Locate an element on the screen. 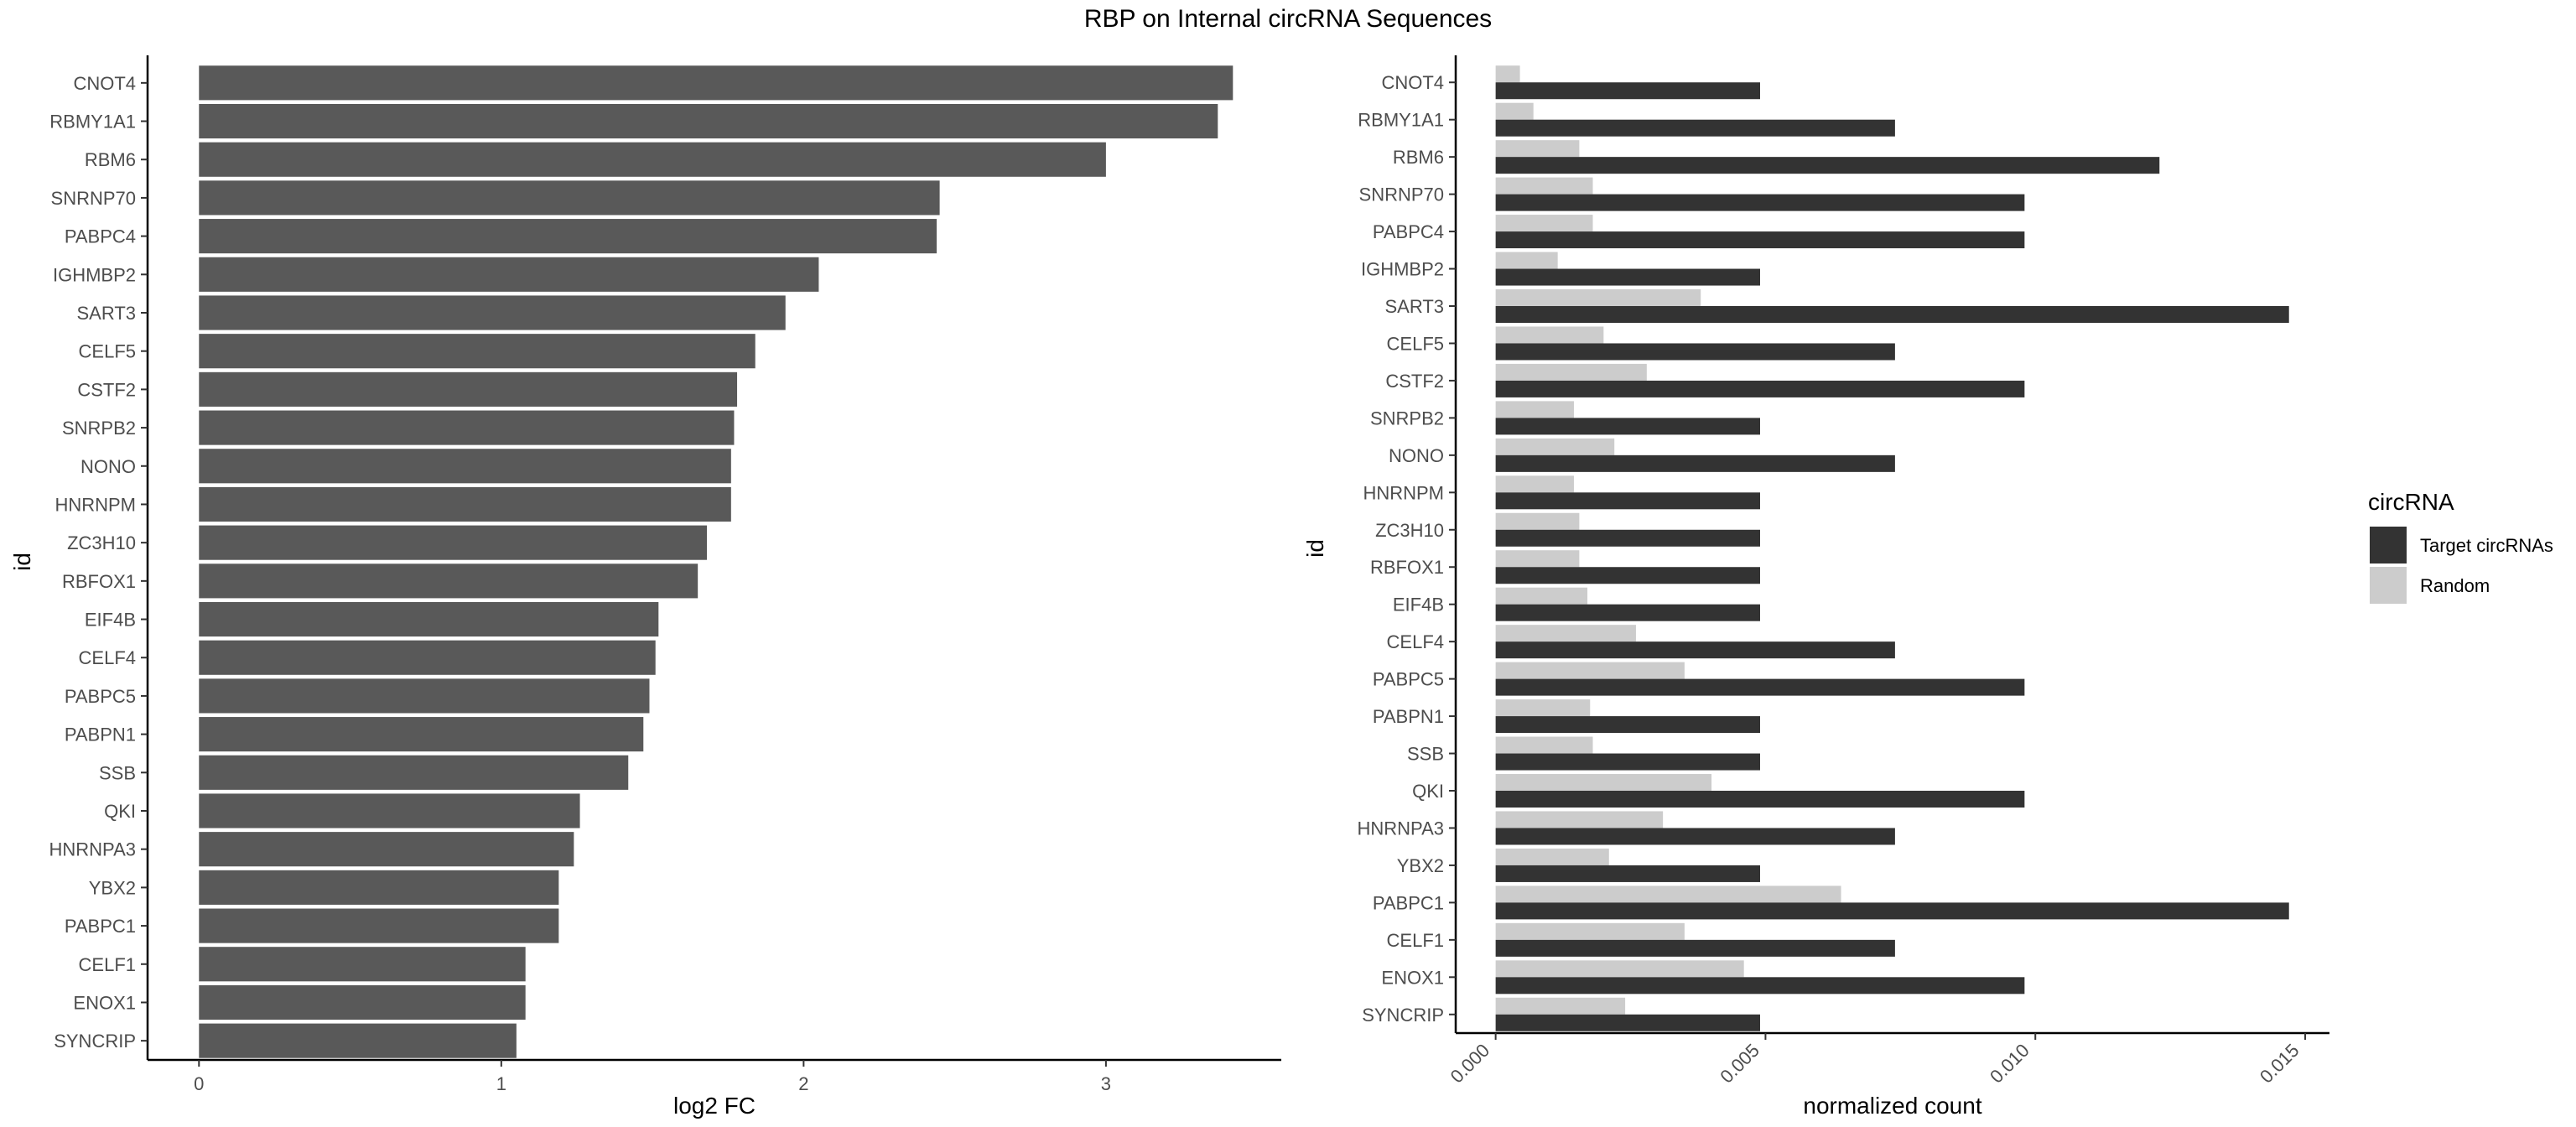 This screenshot has height=1127, width=2576. right-y-tick-label: SNRNP70 is located at coordinates (1401, 194).